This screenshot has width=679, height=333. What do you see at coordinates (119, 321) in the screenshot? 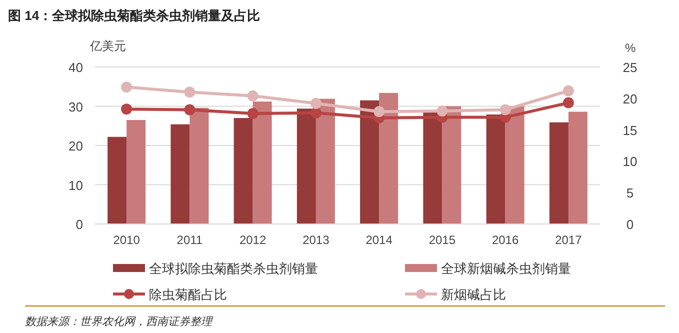
I see `source-note: 数据来源：世界农化网，西南证券整理` at bounding box center [119, 321].